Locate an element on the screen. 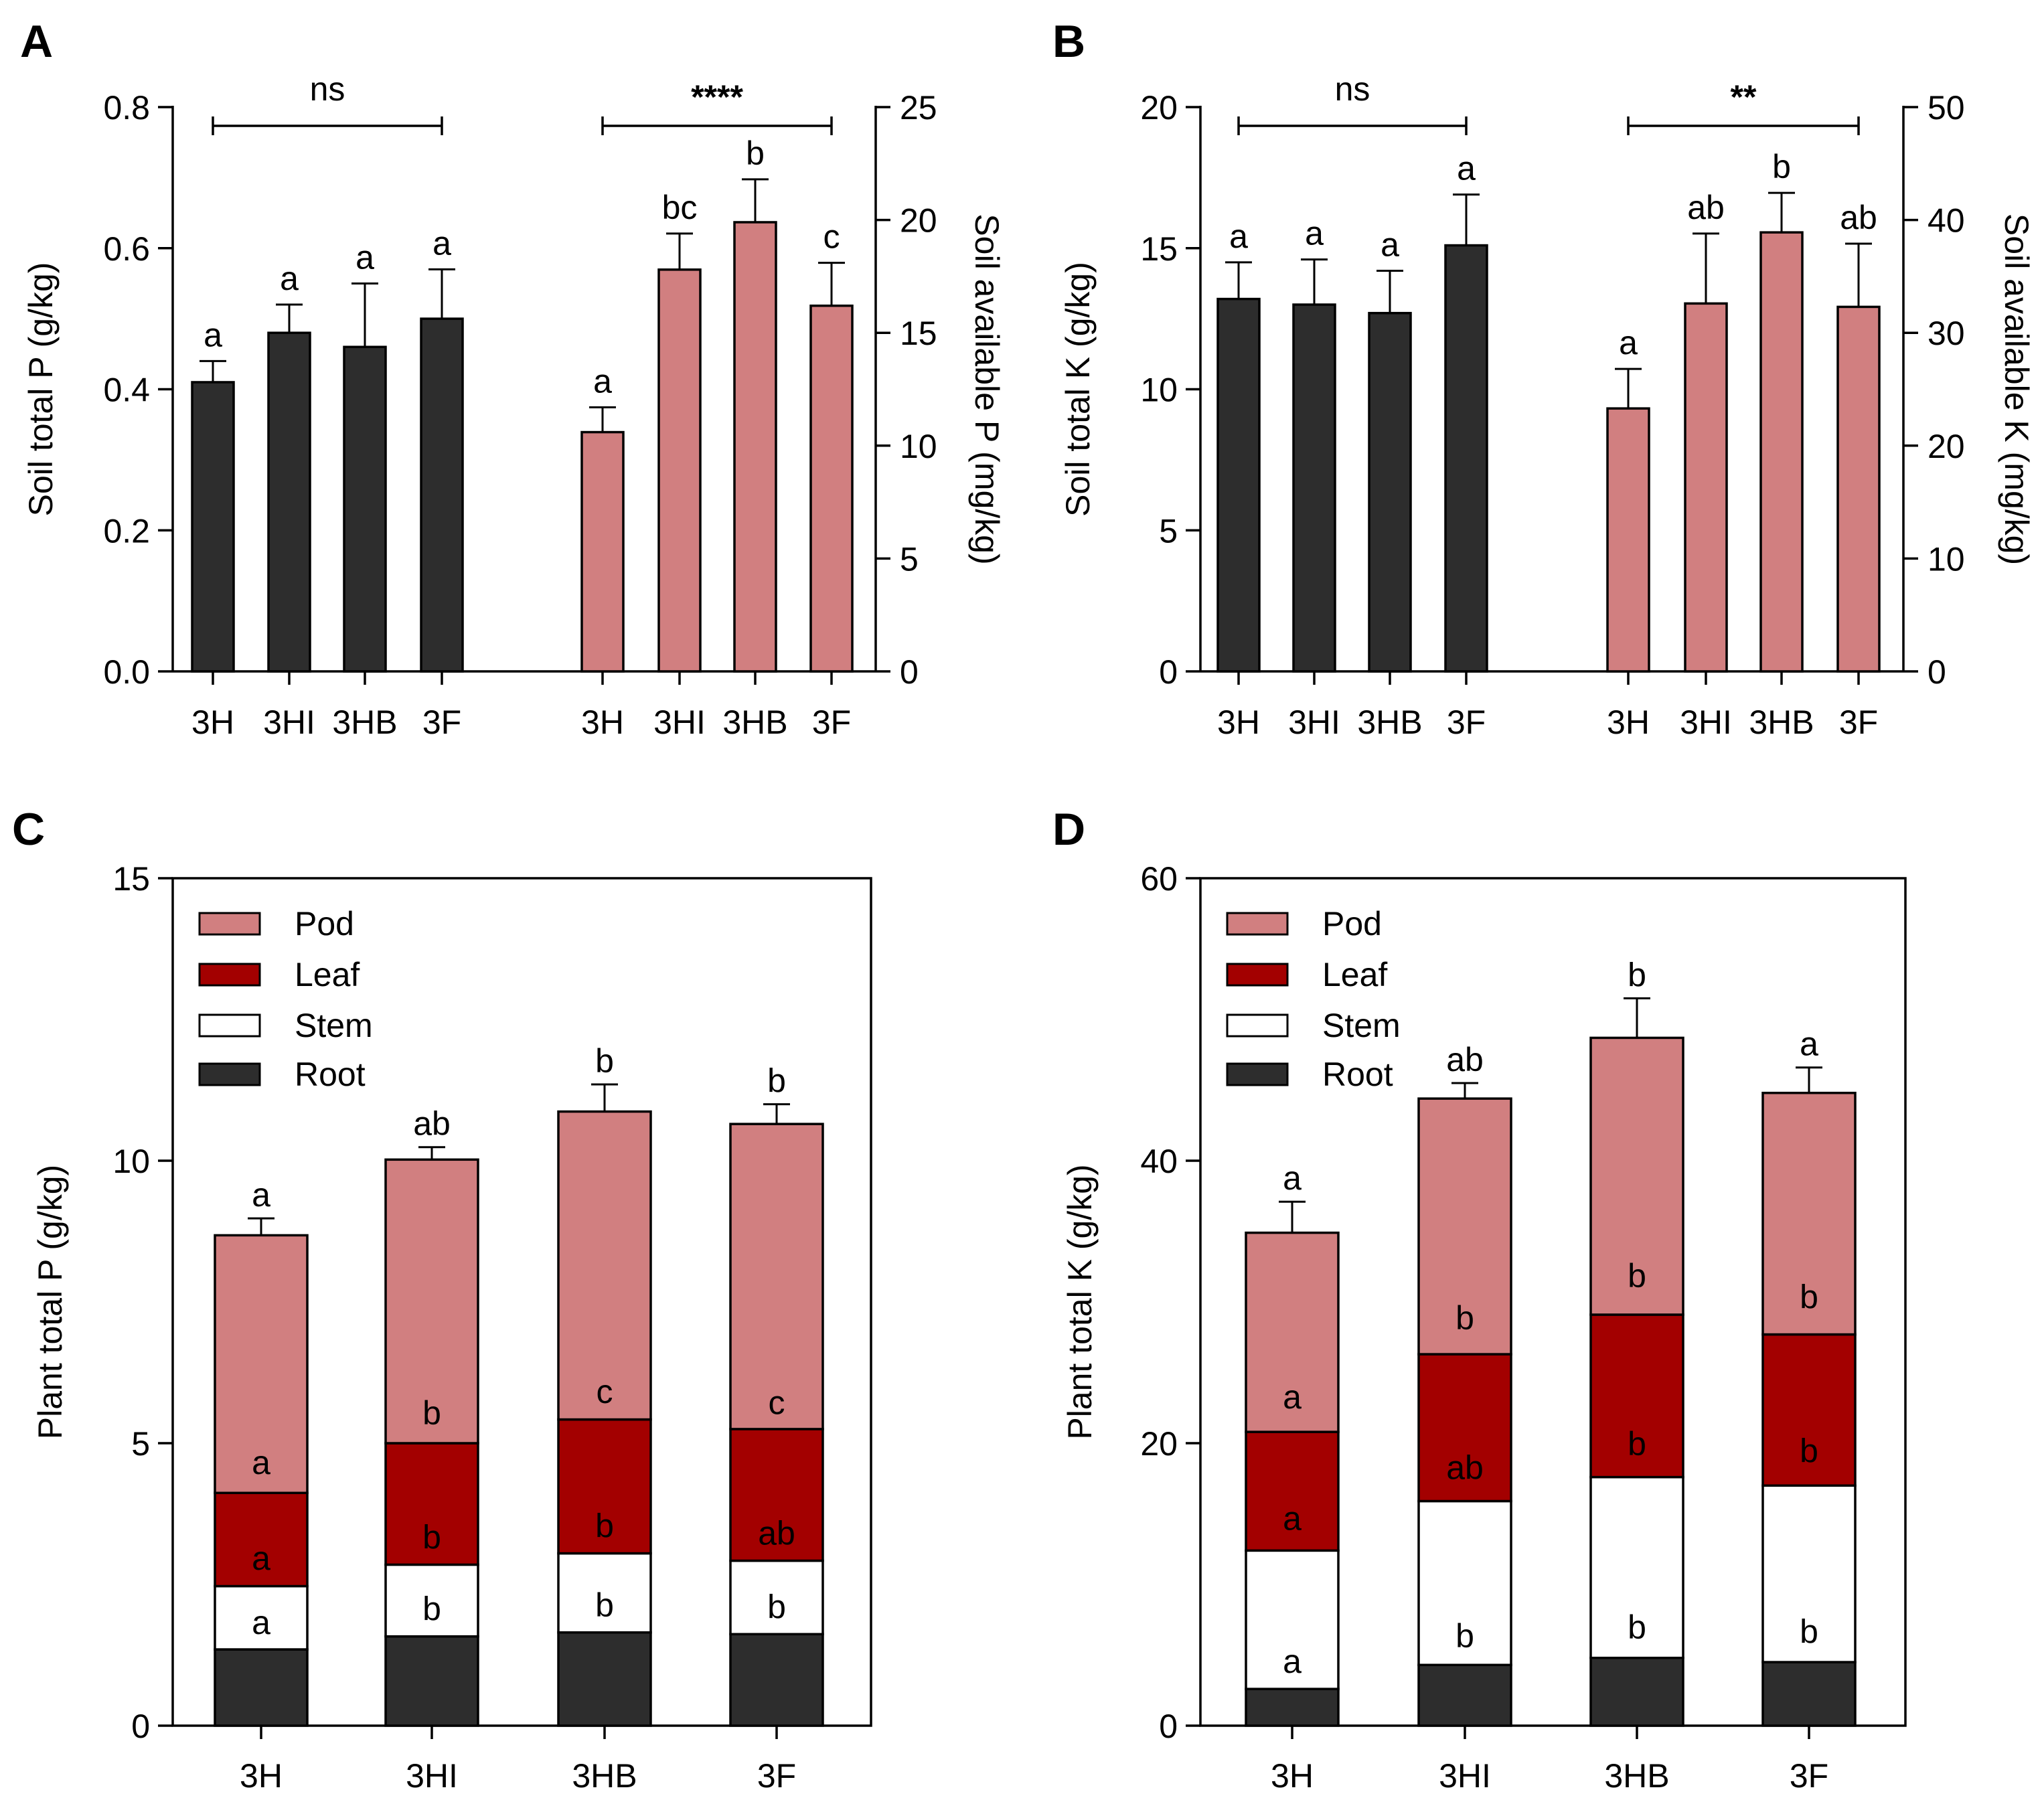 This screenshot has width=2044, height=1806. panel-a-right-bar is located at coordinates (831, 488).